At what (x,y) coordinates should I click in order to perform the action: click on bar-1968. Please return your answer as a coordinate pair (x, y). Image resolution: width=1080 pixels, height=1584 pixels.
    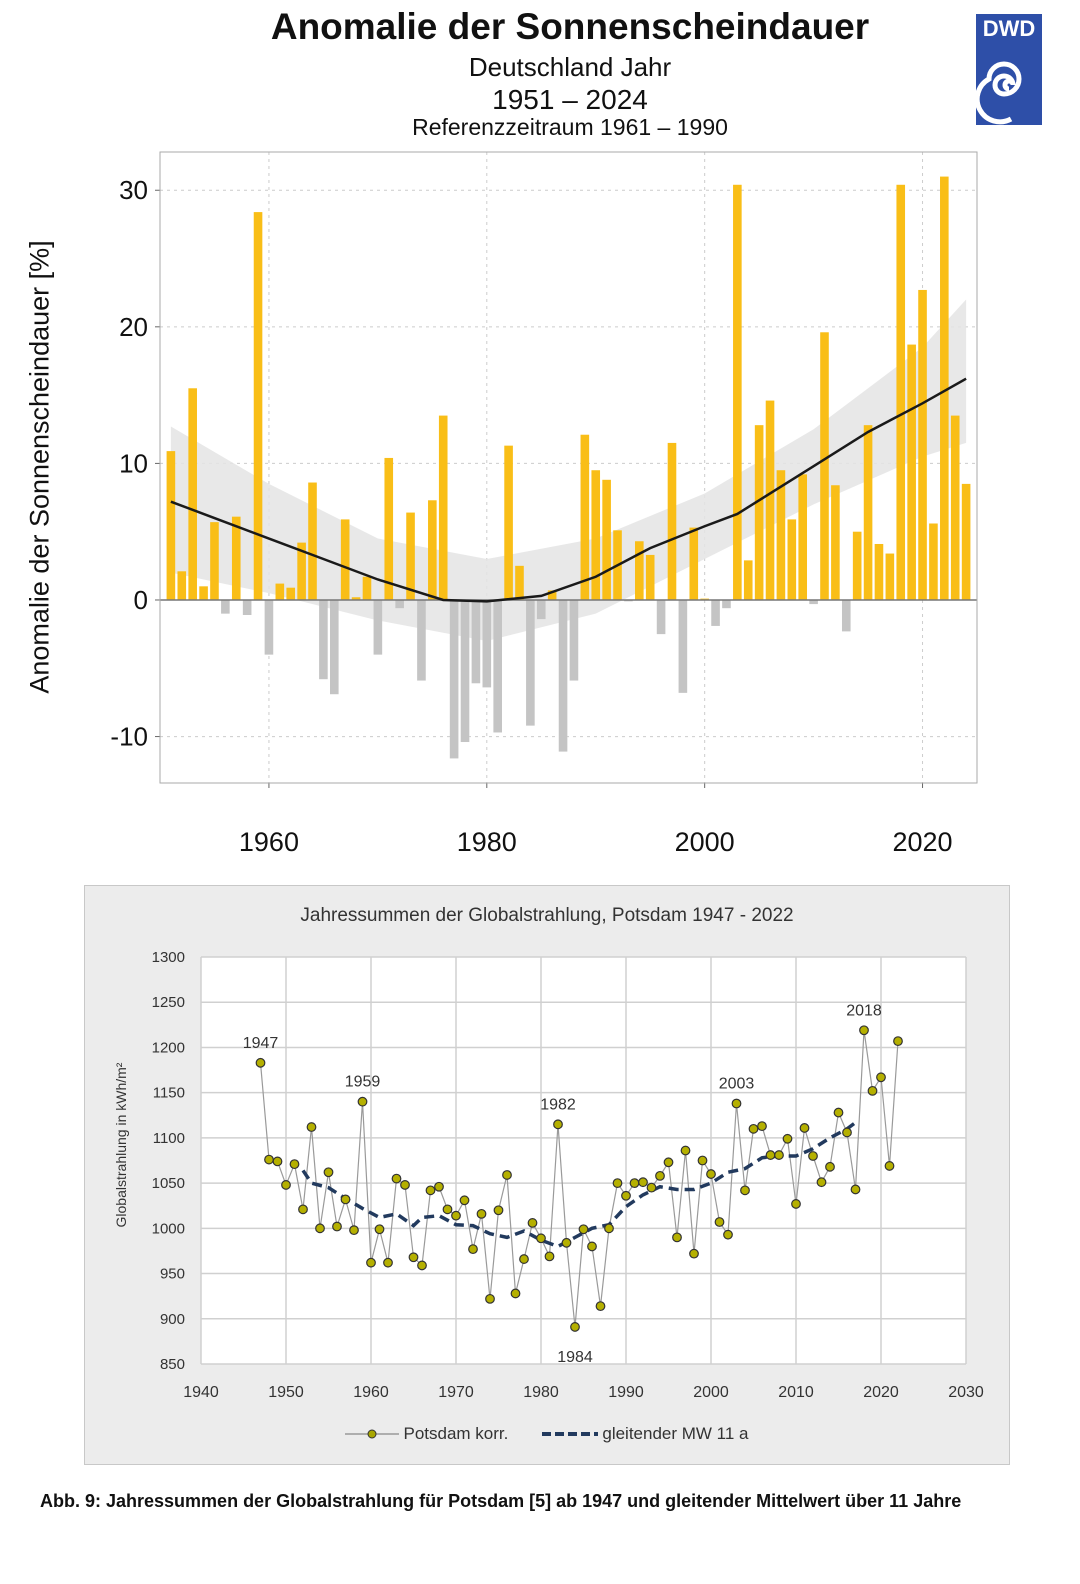
    Looking at the image, I should click on (356, 598).